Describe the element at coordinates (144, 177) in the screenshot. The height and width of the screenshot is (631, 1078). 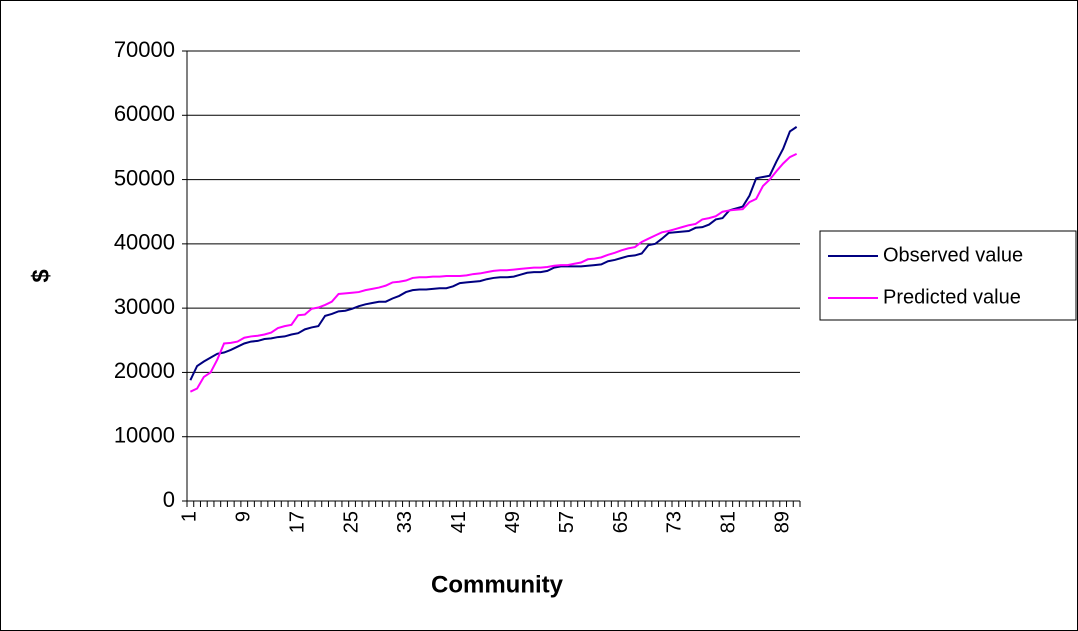
I see `y-tick-label: 50000` at that location.